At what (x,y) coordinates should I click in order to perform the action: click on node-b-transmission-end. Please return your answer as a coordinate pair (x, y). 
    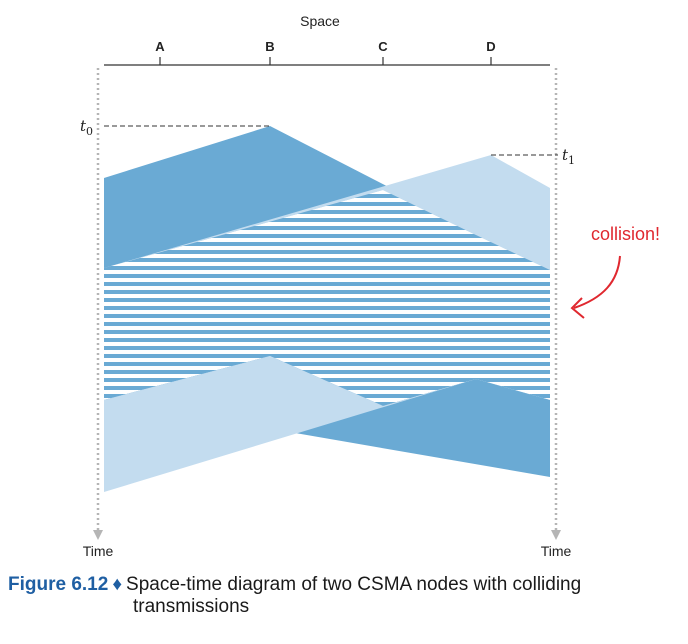
    Looking at the image, I should click on (290, 424).